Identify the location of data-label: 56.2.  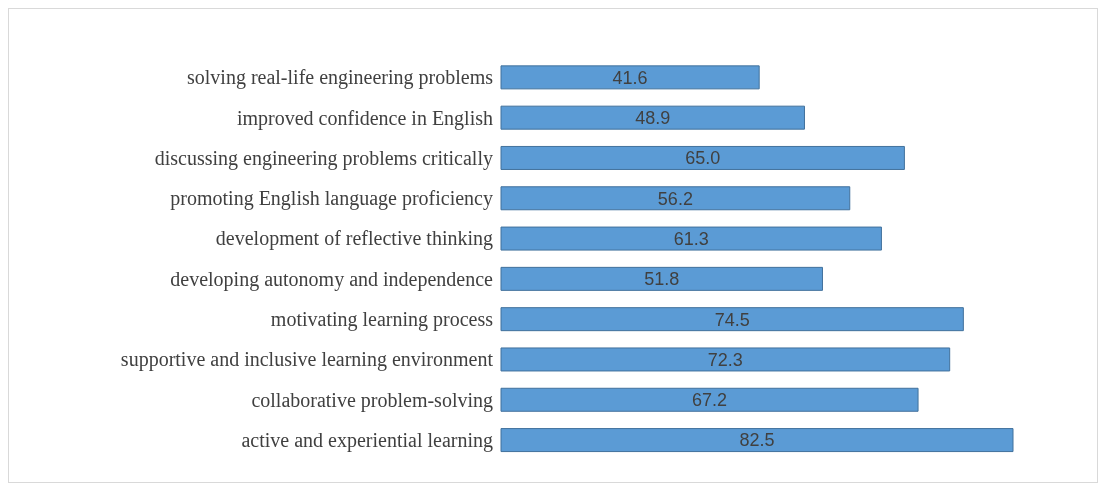
(675, 198).